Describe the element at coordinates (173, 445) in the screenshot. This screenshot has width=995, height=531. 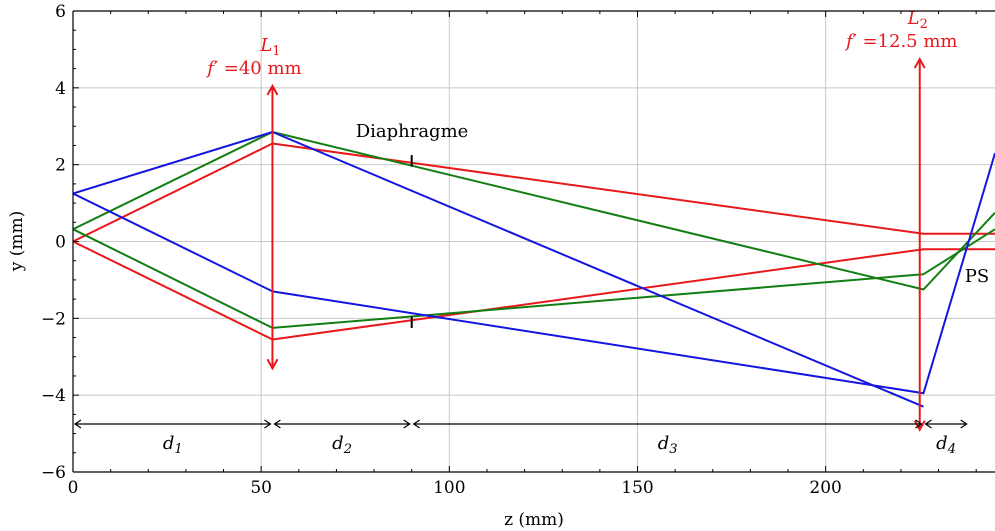
I see `distance-label: d1` at that location.